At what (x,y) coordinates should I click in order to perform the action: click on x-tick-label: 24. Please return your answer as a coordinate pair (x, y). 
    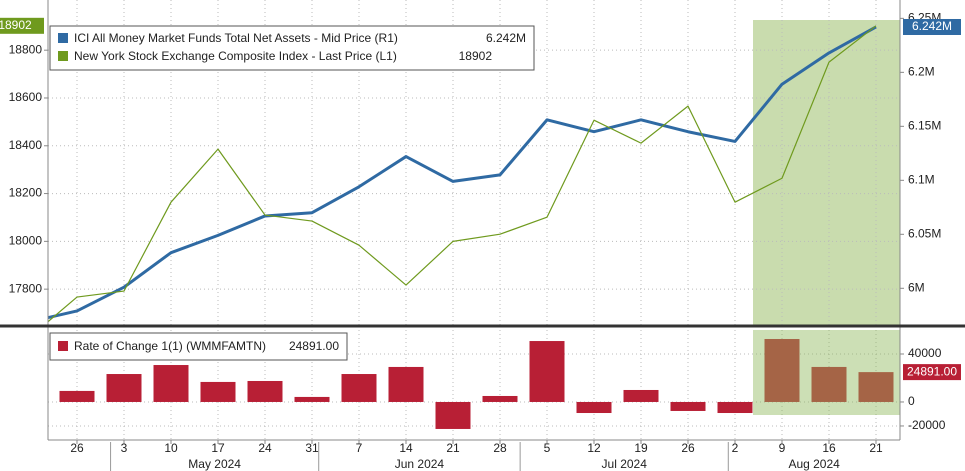
    Looking at the image, I should click on (265, 448).